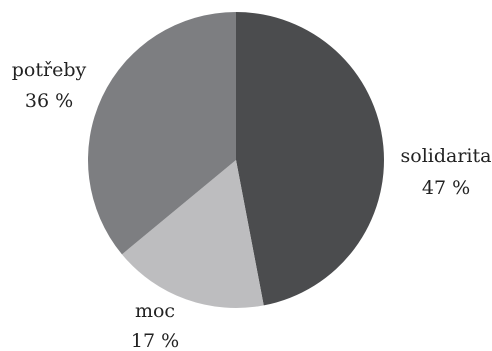  What do you see at coordinates (49, 70) in the screenshot?
I see `slice-label-potreby-name: potřeby` at bounding box center [49, 70].